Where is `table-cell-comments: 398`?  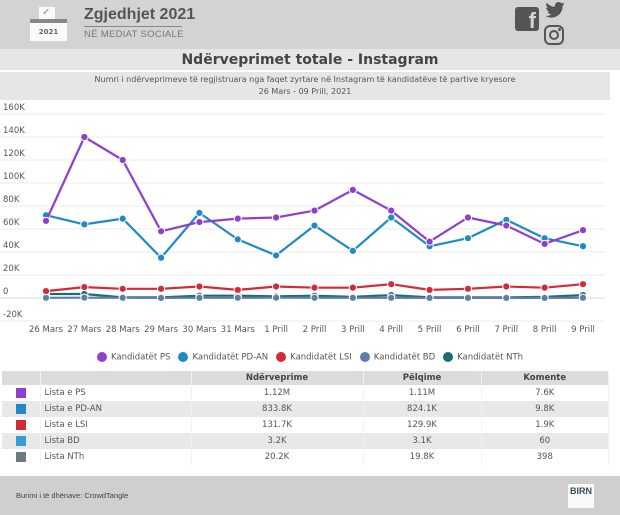
table-cell-comments: 398 is located at coordinates (545, 457).